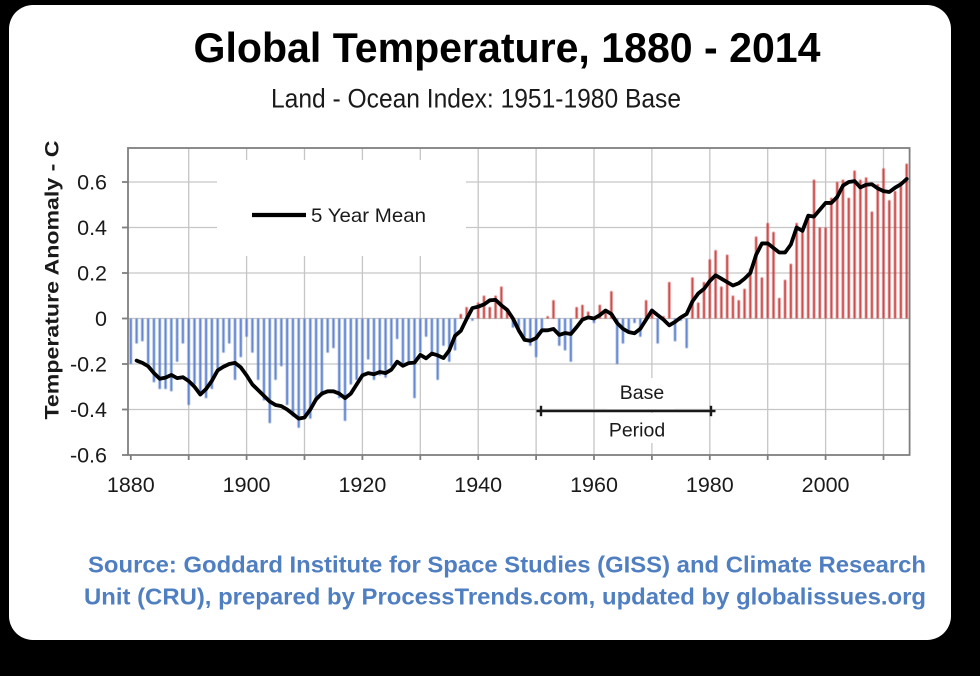 This screenshot has height=676, width=980. I want to click on svg-text: 1960, so click(594, 485).